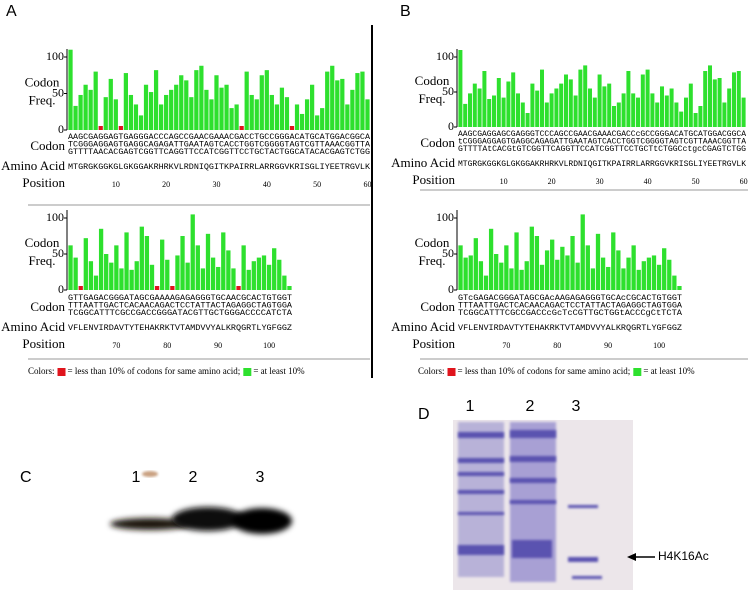 This screenshot has height=593, width=750. Describe the element at coordinates (367, 184) in the screenshot. I see `x-tick-label: 60` at that location.